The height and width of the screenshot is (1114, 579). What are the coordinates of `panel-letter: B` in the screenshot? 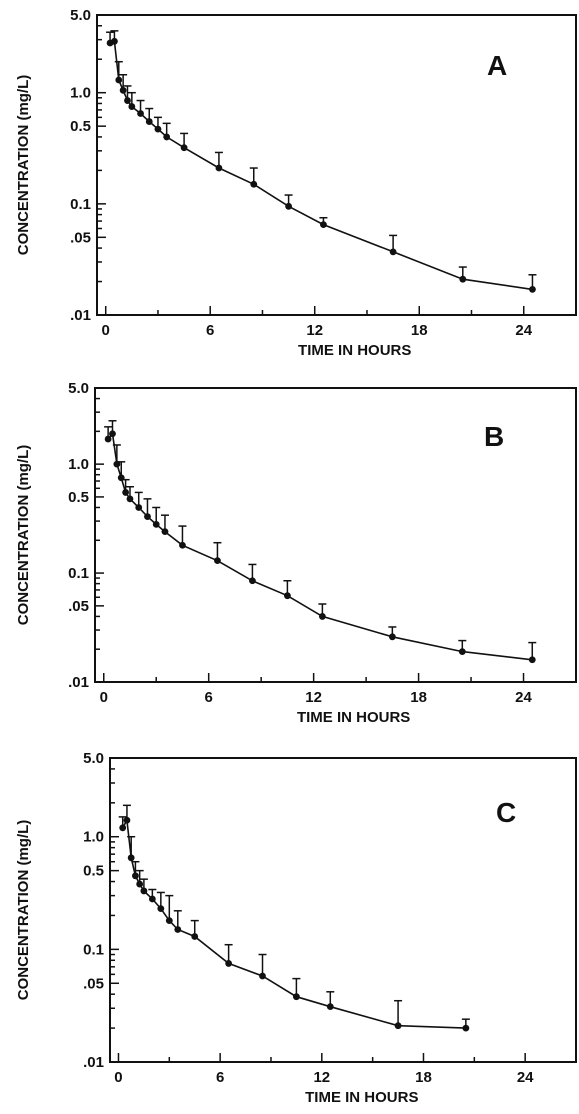 It's located at (494, 436).